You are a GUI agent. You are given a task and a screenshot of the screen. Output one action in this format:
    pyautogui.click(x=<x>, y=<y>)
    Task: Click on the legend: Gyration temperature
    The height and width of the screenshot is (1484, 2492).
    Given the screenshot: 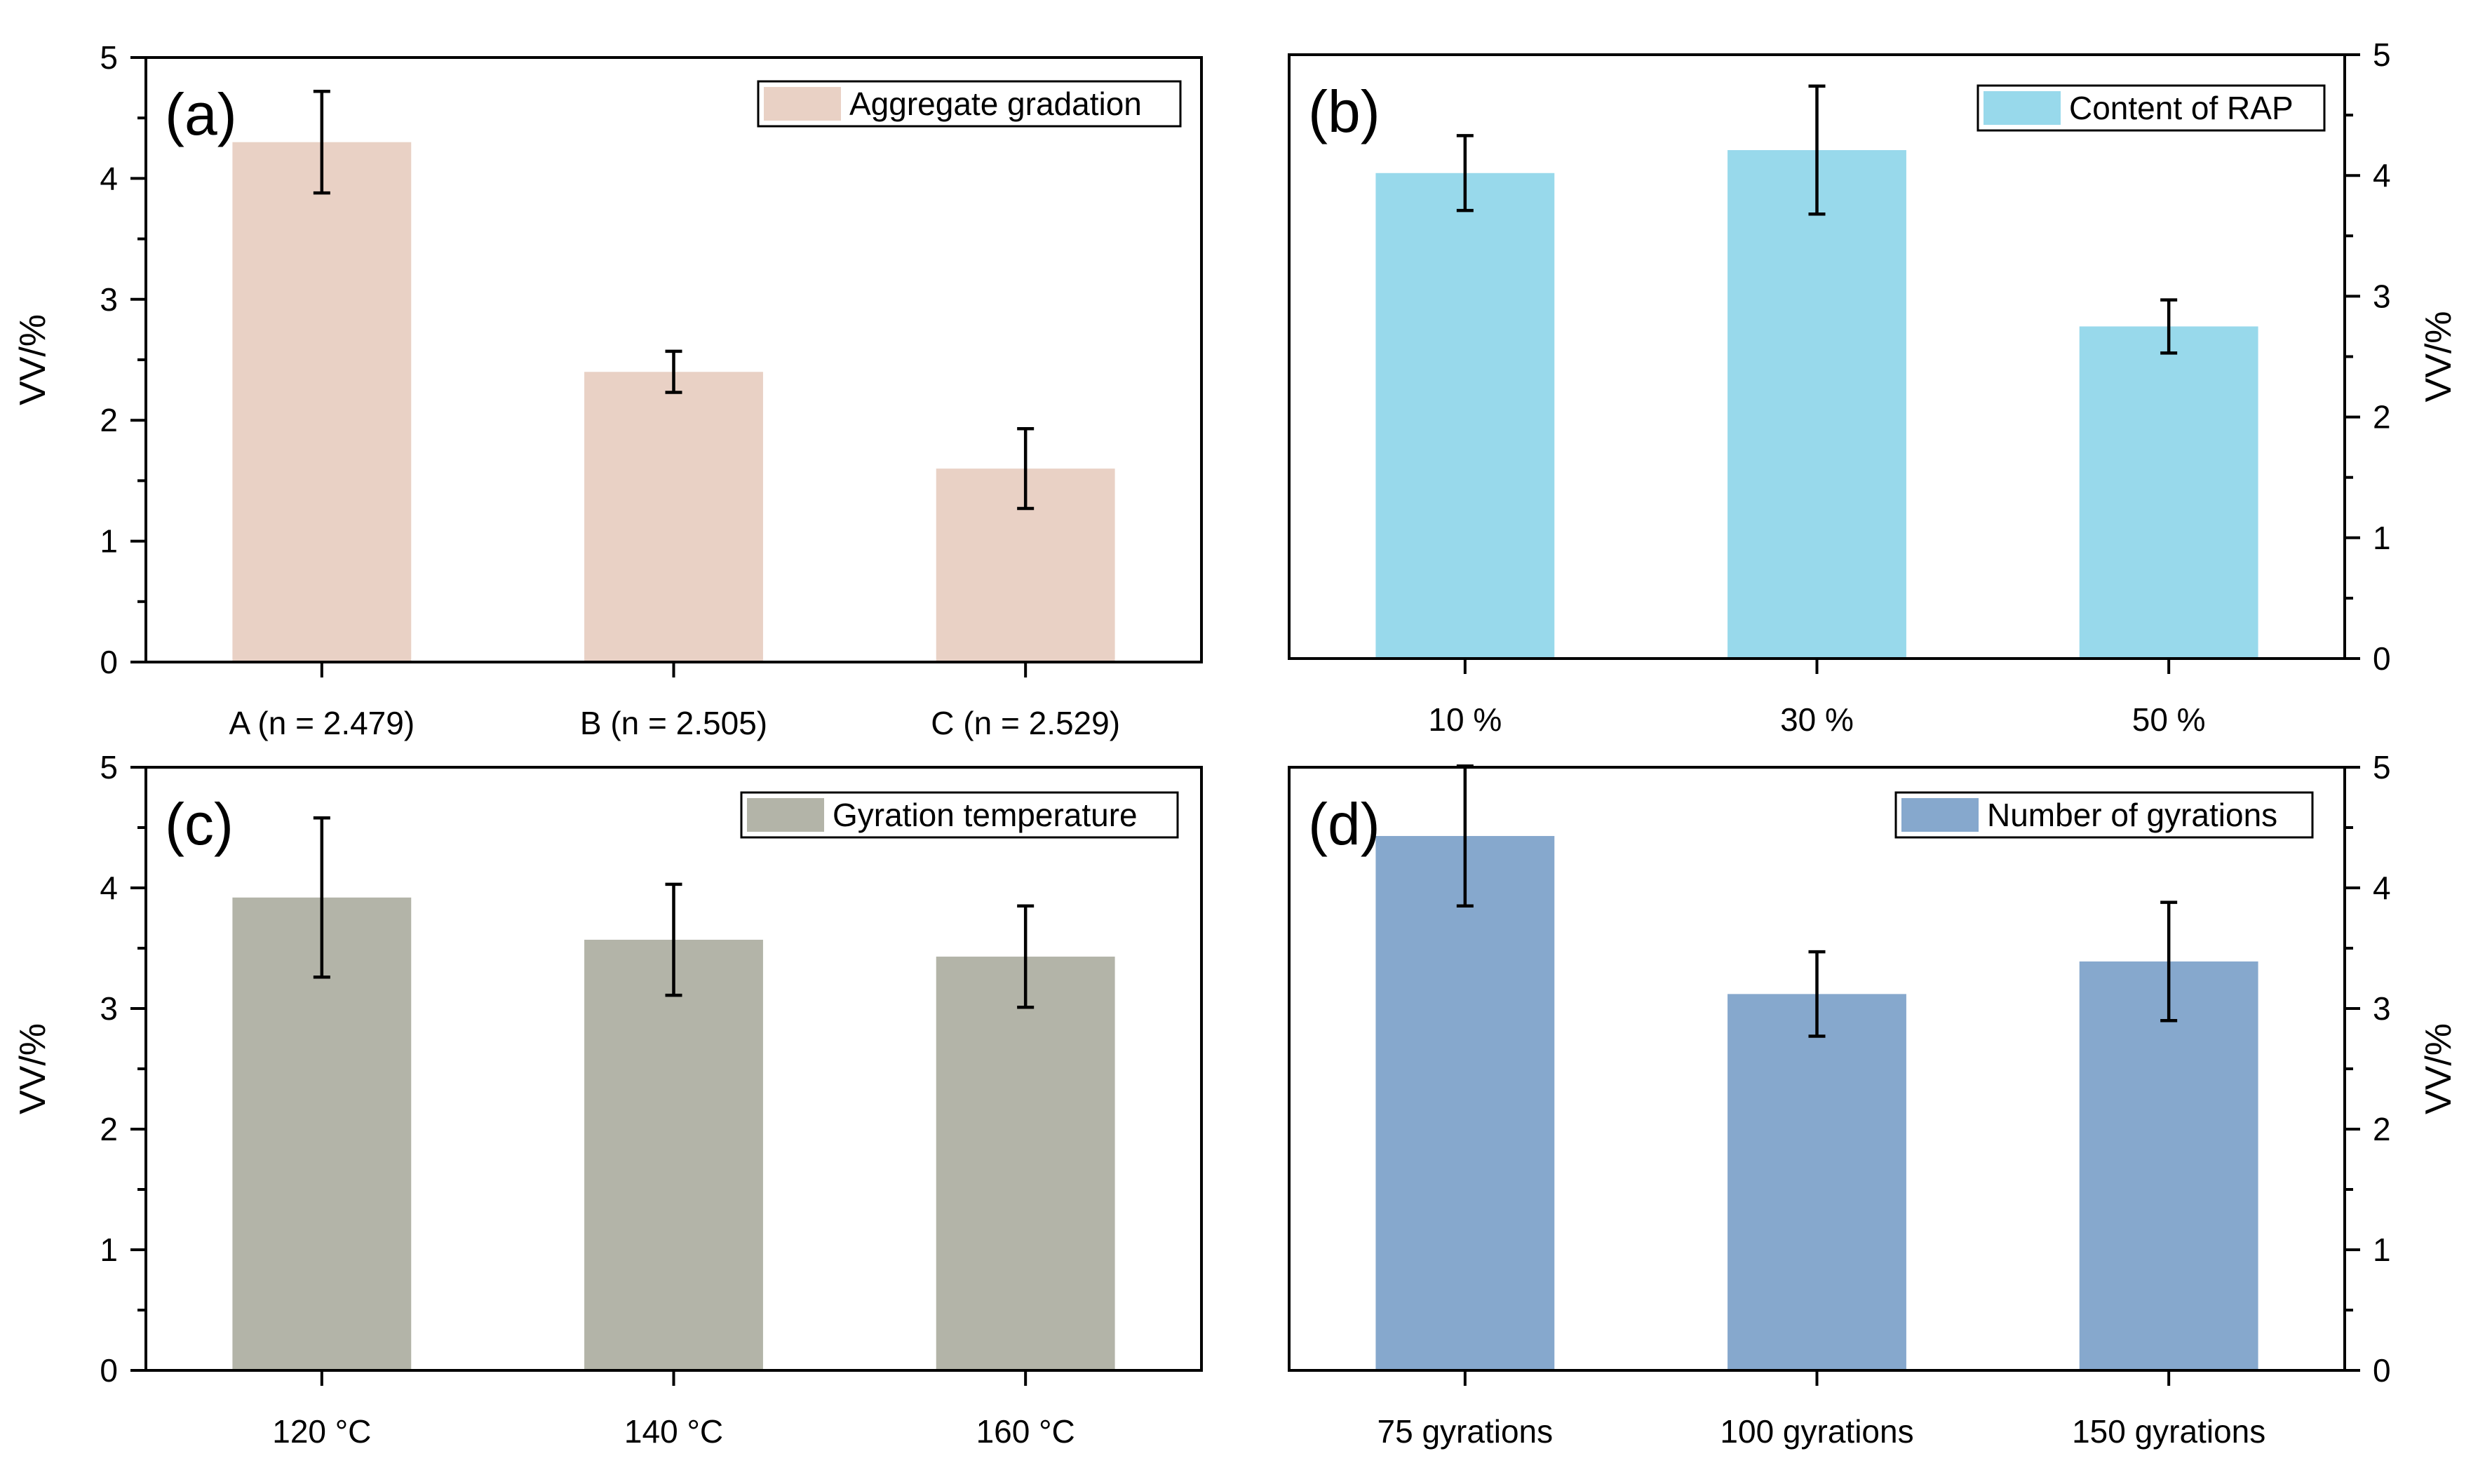 What is the action you would take?
    pyautogui.click(x=959, y=815)
    